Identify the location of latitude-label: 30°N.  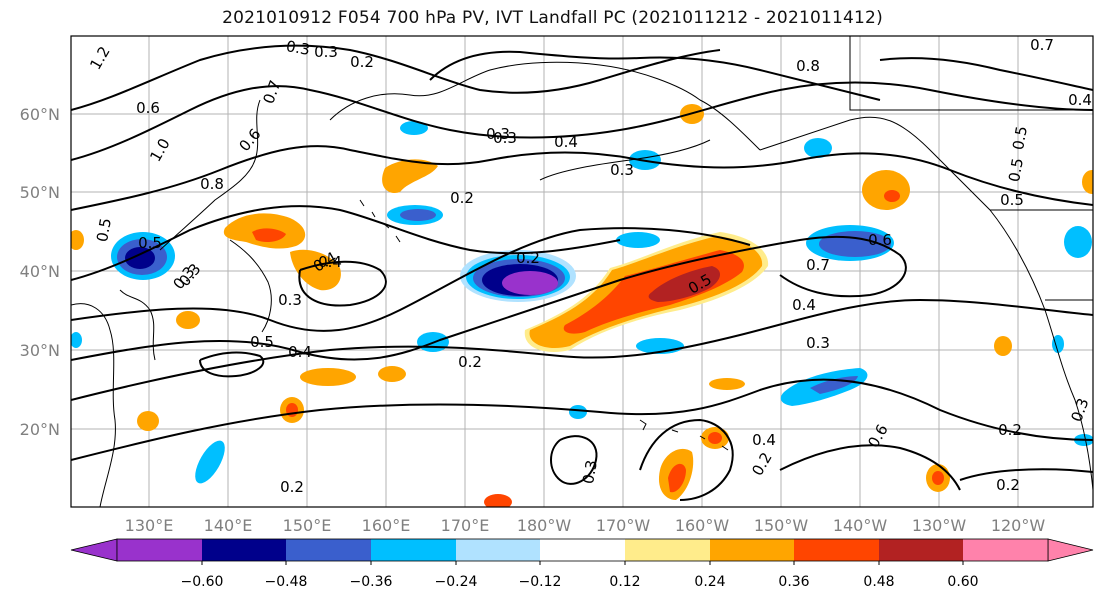
(40, 350).